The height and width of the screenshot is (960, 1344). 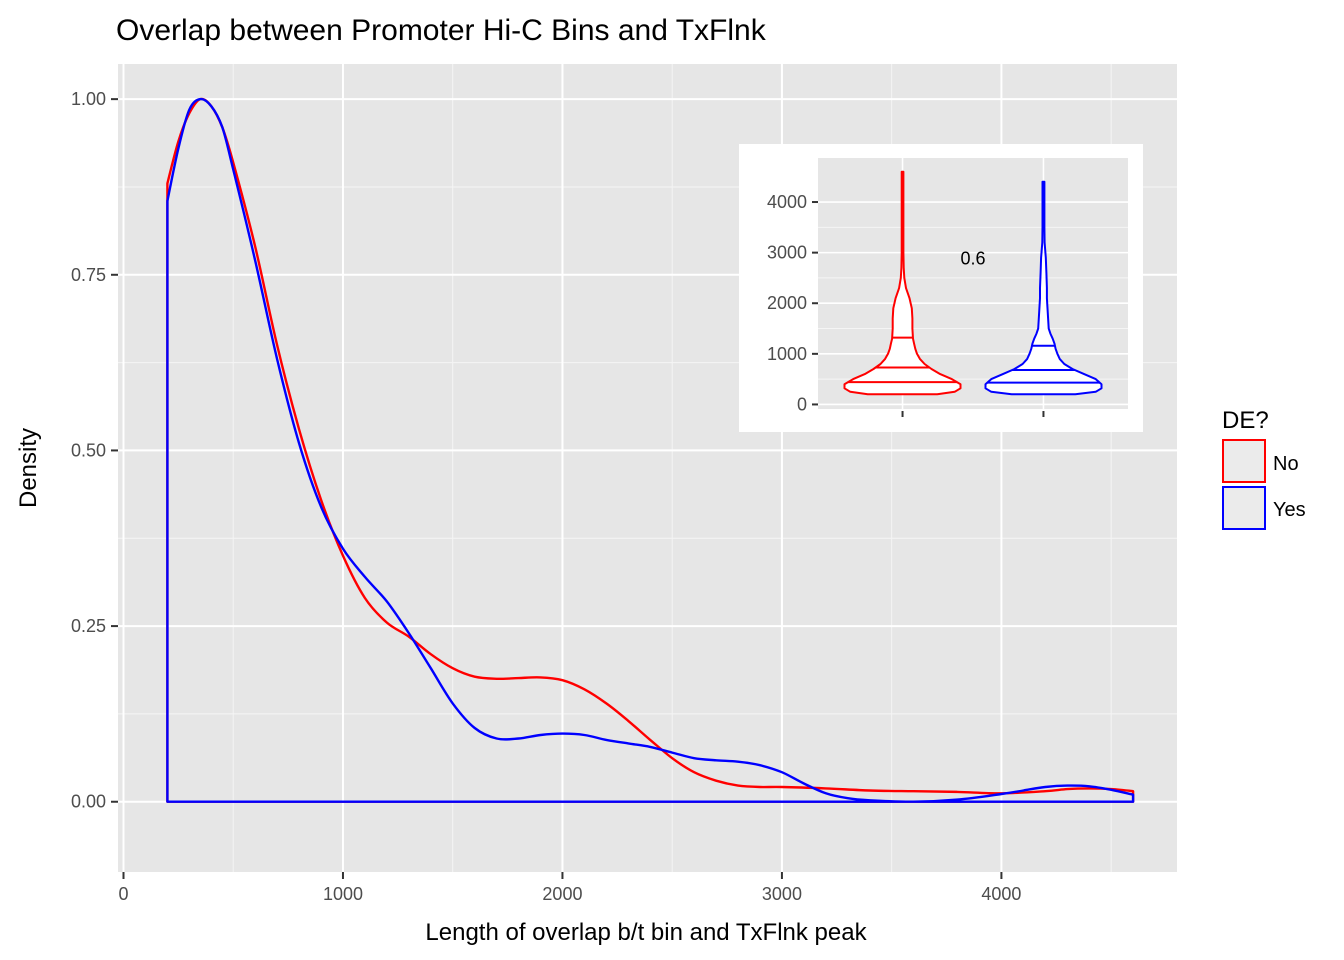 I want to click on legend-label-yes: Yes, so click(x=1289, y=510).